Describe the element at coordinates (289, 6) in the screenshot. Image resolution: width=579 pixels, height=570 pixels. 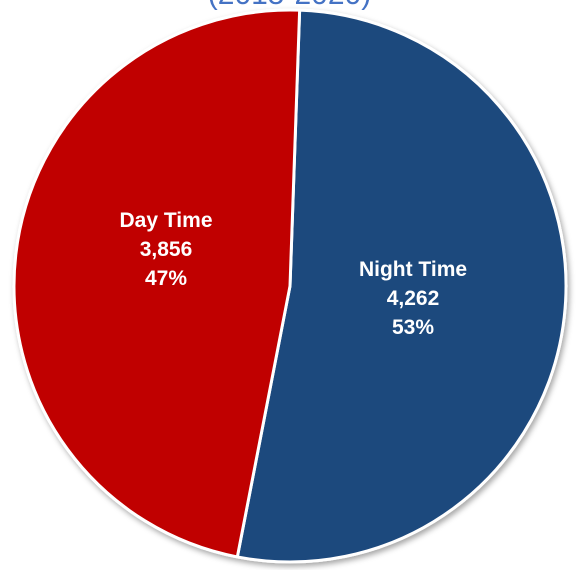
I see `chart-title: (2015-2020)` at that location.